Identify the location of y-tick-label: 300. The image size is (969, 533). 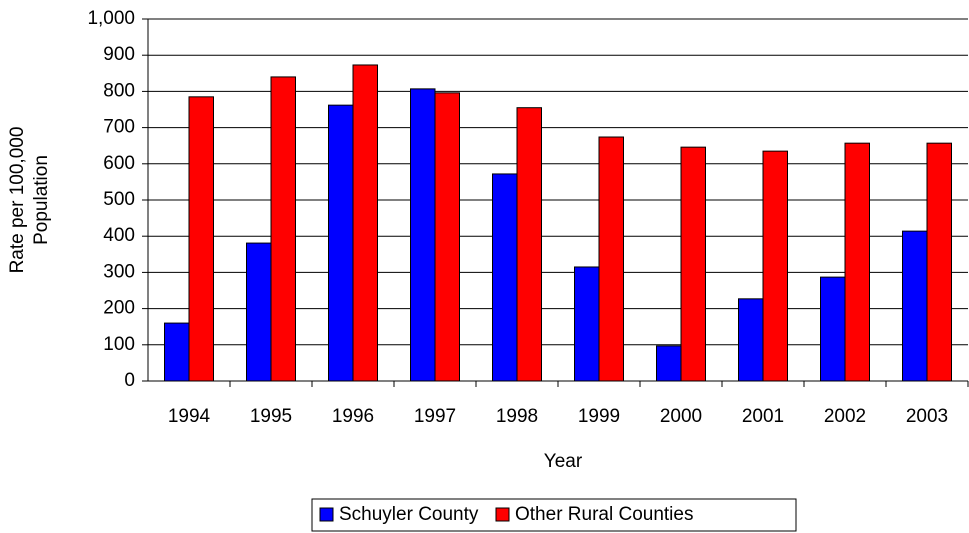
(119, 271).